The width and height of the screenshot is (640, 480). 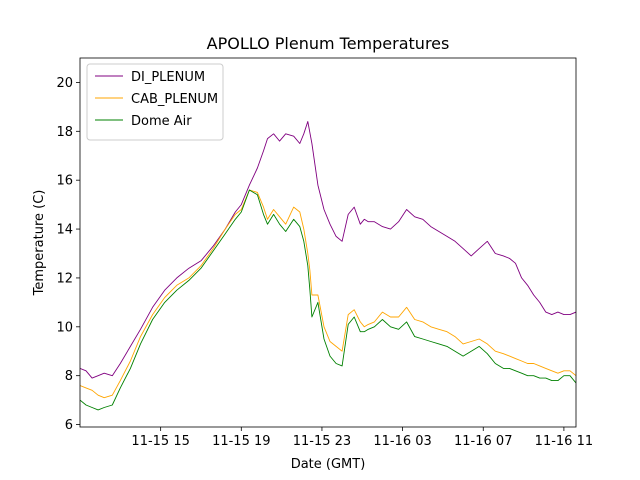 What do you see at coordinates (241, 441) in the screenshot?
I see `x-tick-label: 11-15 19` at bounding box center [241, 441].